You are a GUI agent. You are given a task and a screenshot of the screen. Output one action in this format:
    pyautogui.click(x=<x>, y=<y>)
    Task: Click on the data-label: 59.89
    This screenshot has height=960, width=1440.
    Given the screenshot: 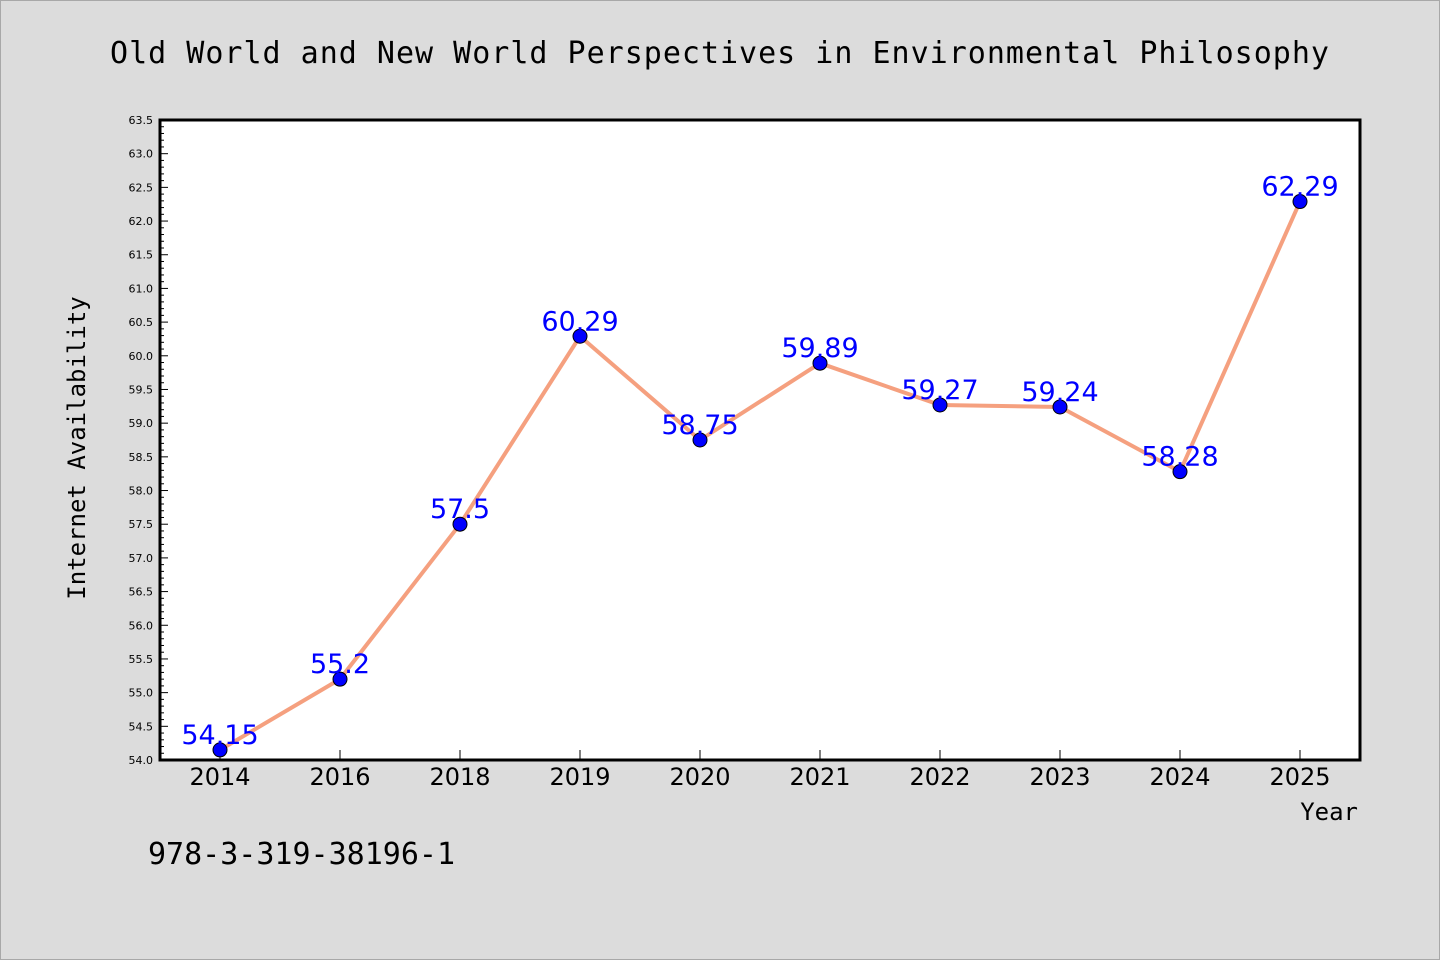 What is the action you would take?
    pyautogui.click(x=819, y=348)
    